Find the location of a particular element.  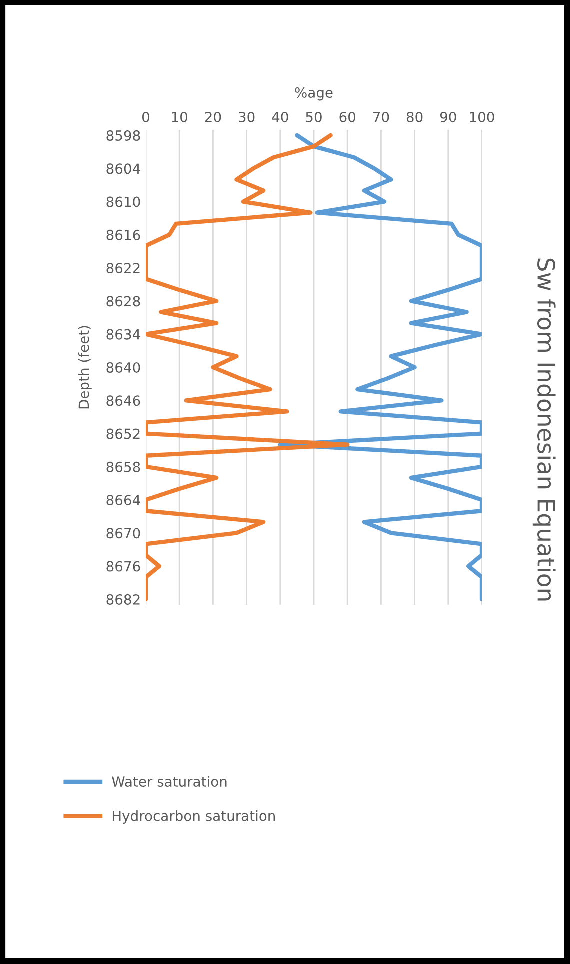

y-tick-label: 8616 is located at coordinates (123, 235).